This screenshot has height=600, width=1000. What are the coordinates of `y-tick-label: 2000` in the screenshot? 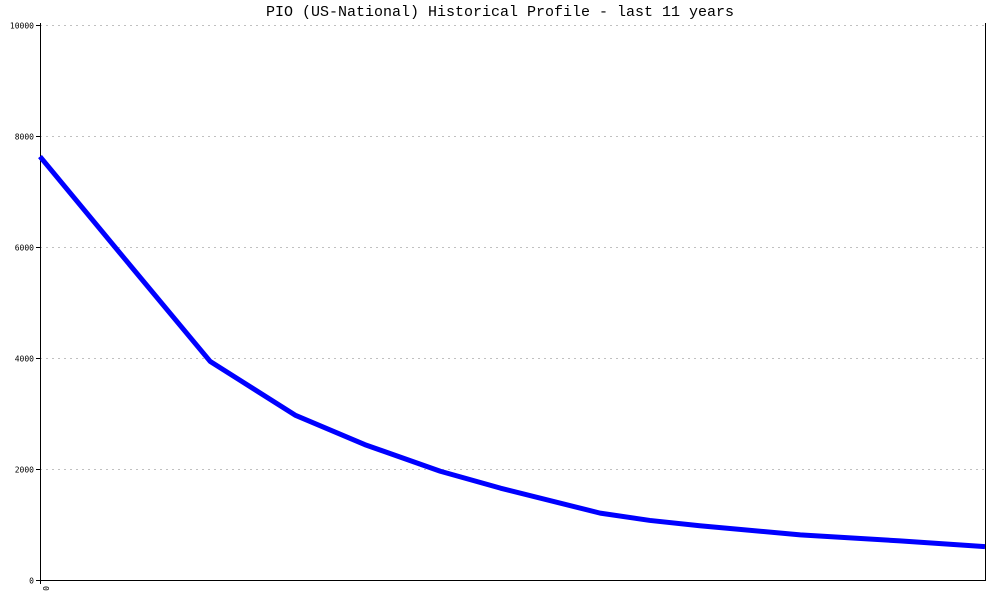 It's located at (24, 470).